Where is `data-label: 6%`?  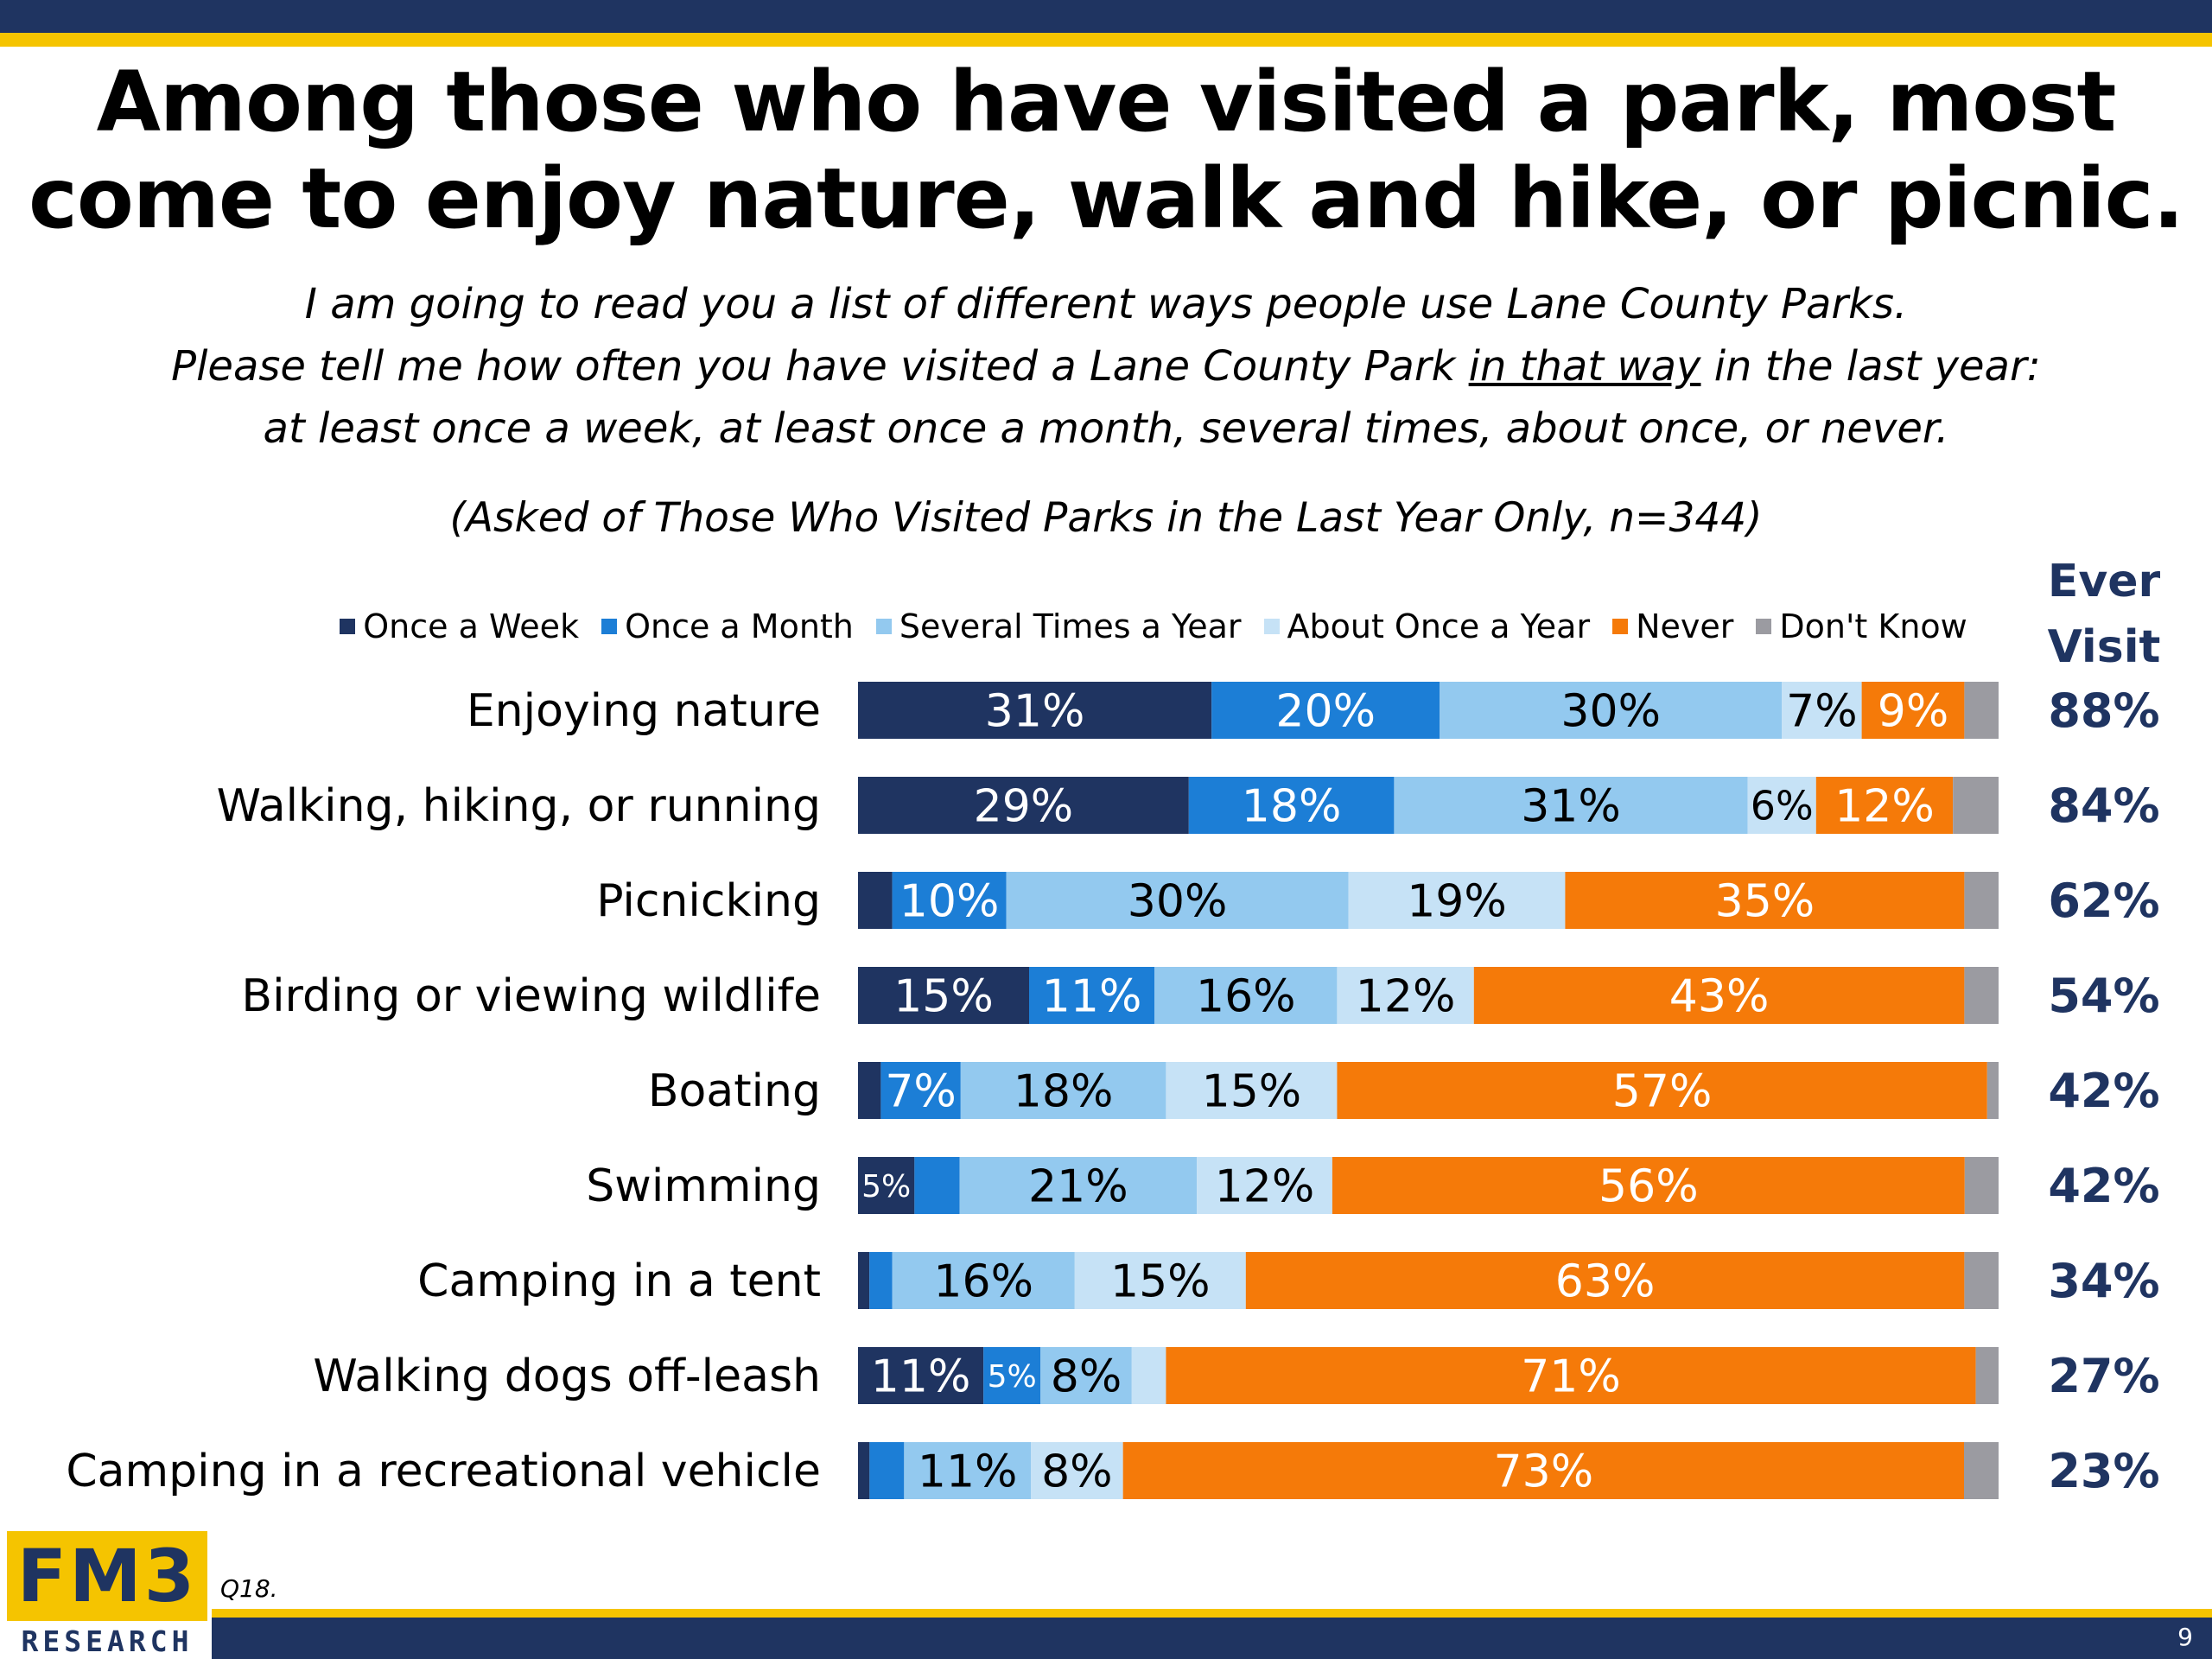
data-label: 6% is located at coordinates (1782, 806).